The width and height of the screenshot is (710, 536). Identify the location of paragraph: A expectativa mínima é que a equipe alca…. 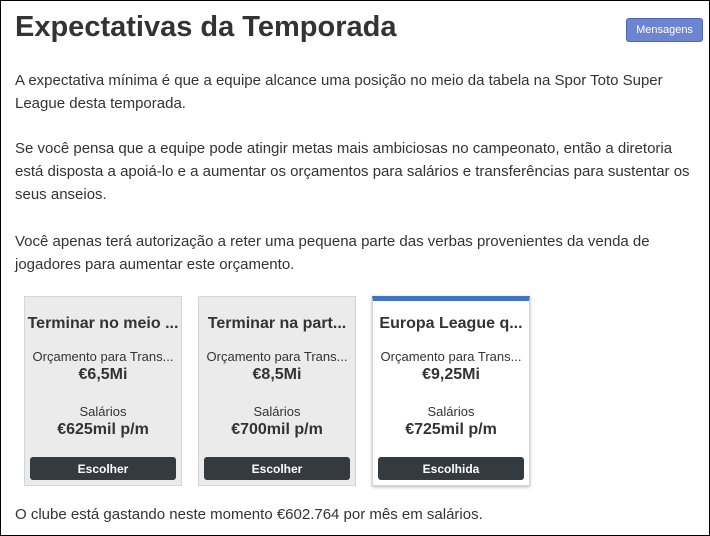
(339, 92).